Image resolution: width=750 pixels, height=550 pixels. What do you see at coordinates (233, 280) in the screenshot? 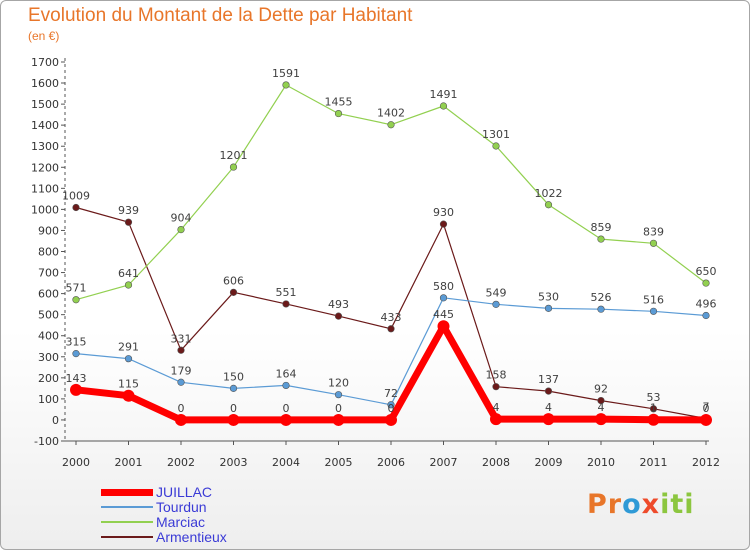
I see `data-label-armentieux: 606` at bounding box center [233, 280].